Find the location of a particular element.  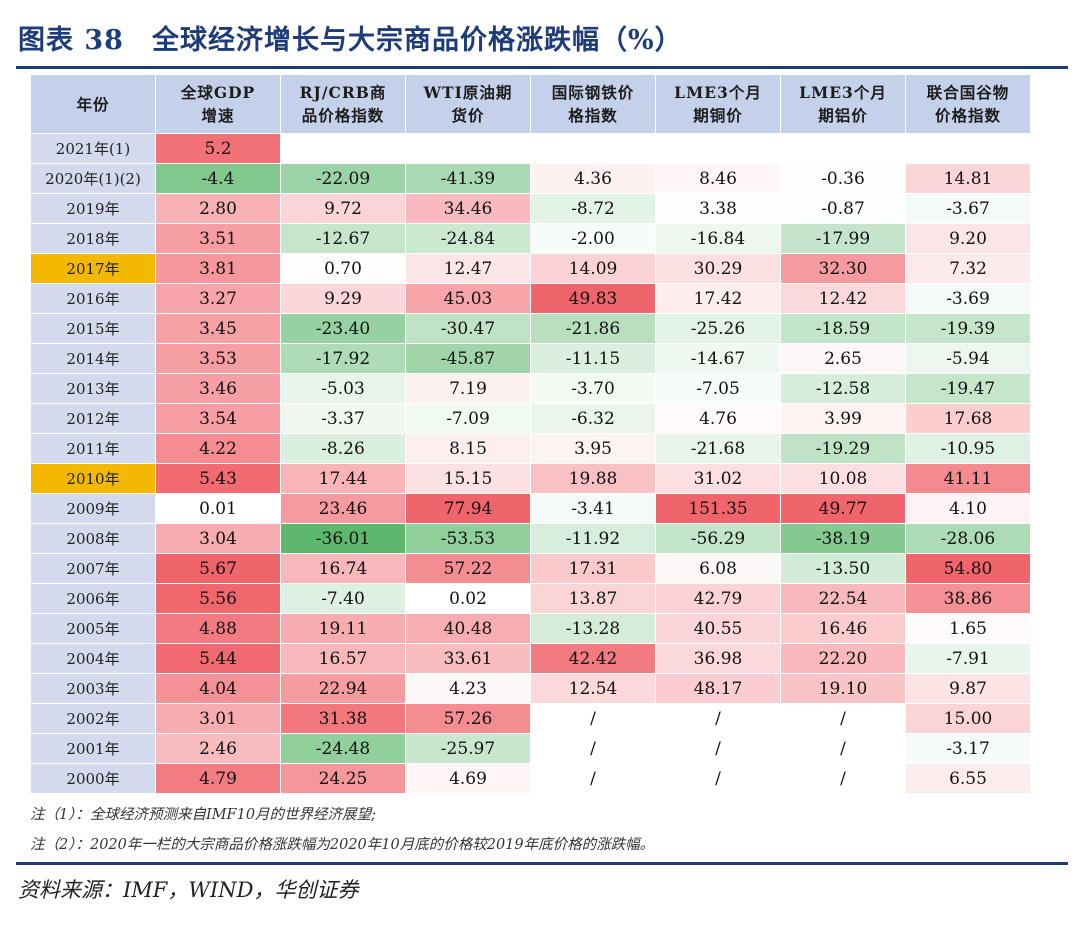

value-cell: -7.05 is located at coordinates (718, 388).